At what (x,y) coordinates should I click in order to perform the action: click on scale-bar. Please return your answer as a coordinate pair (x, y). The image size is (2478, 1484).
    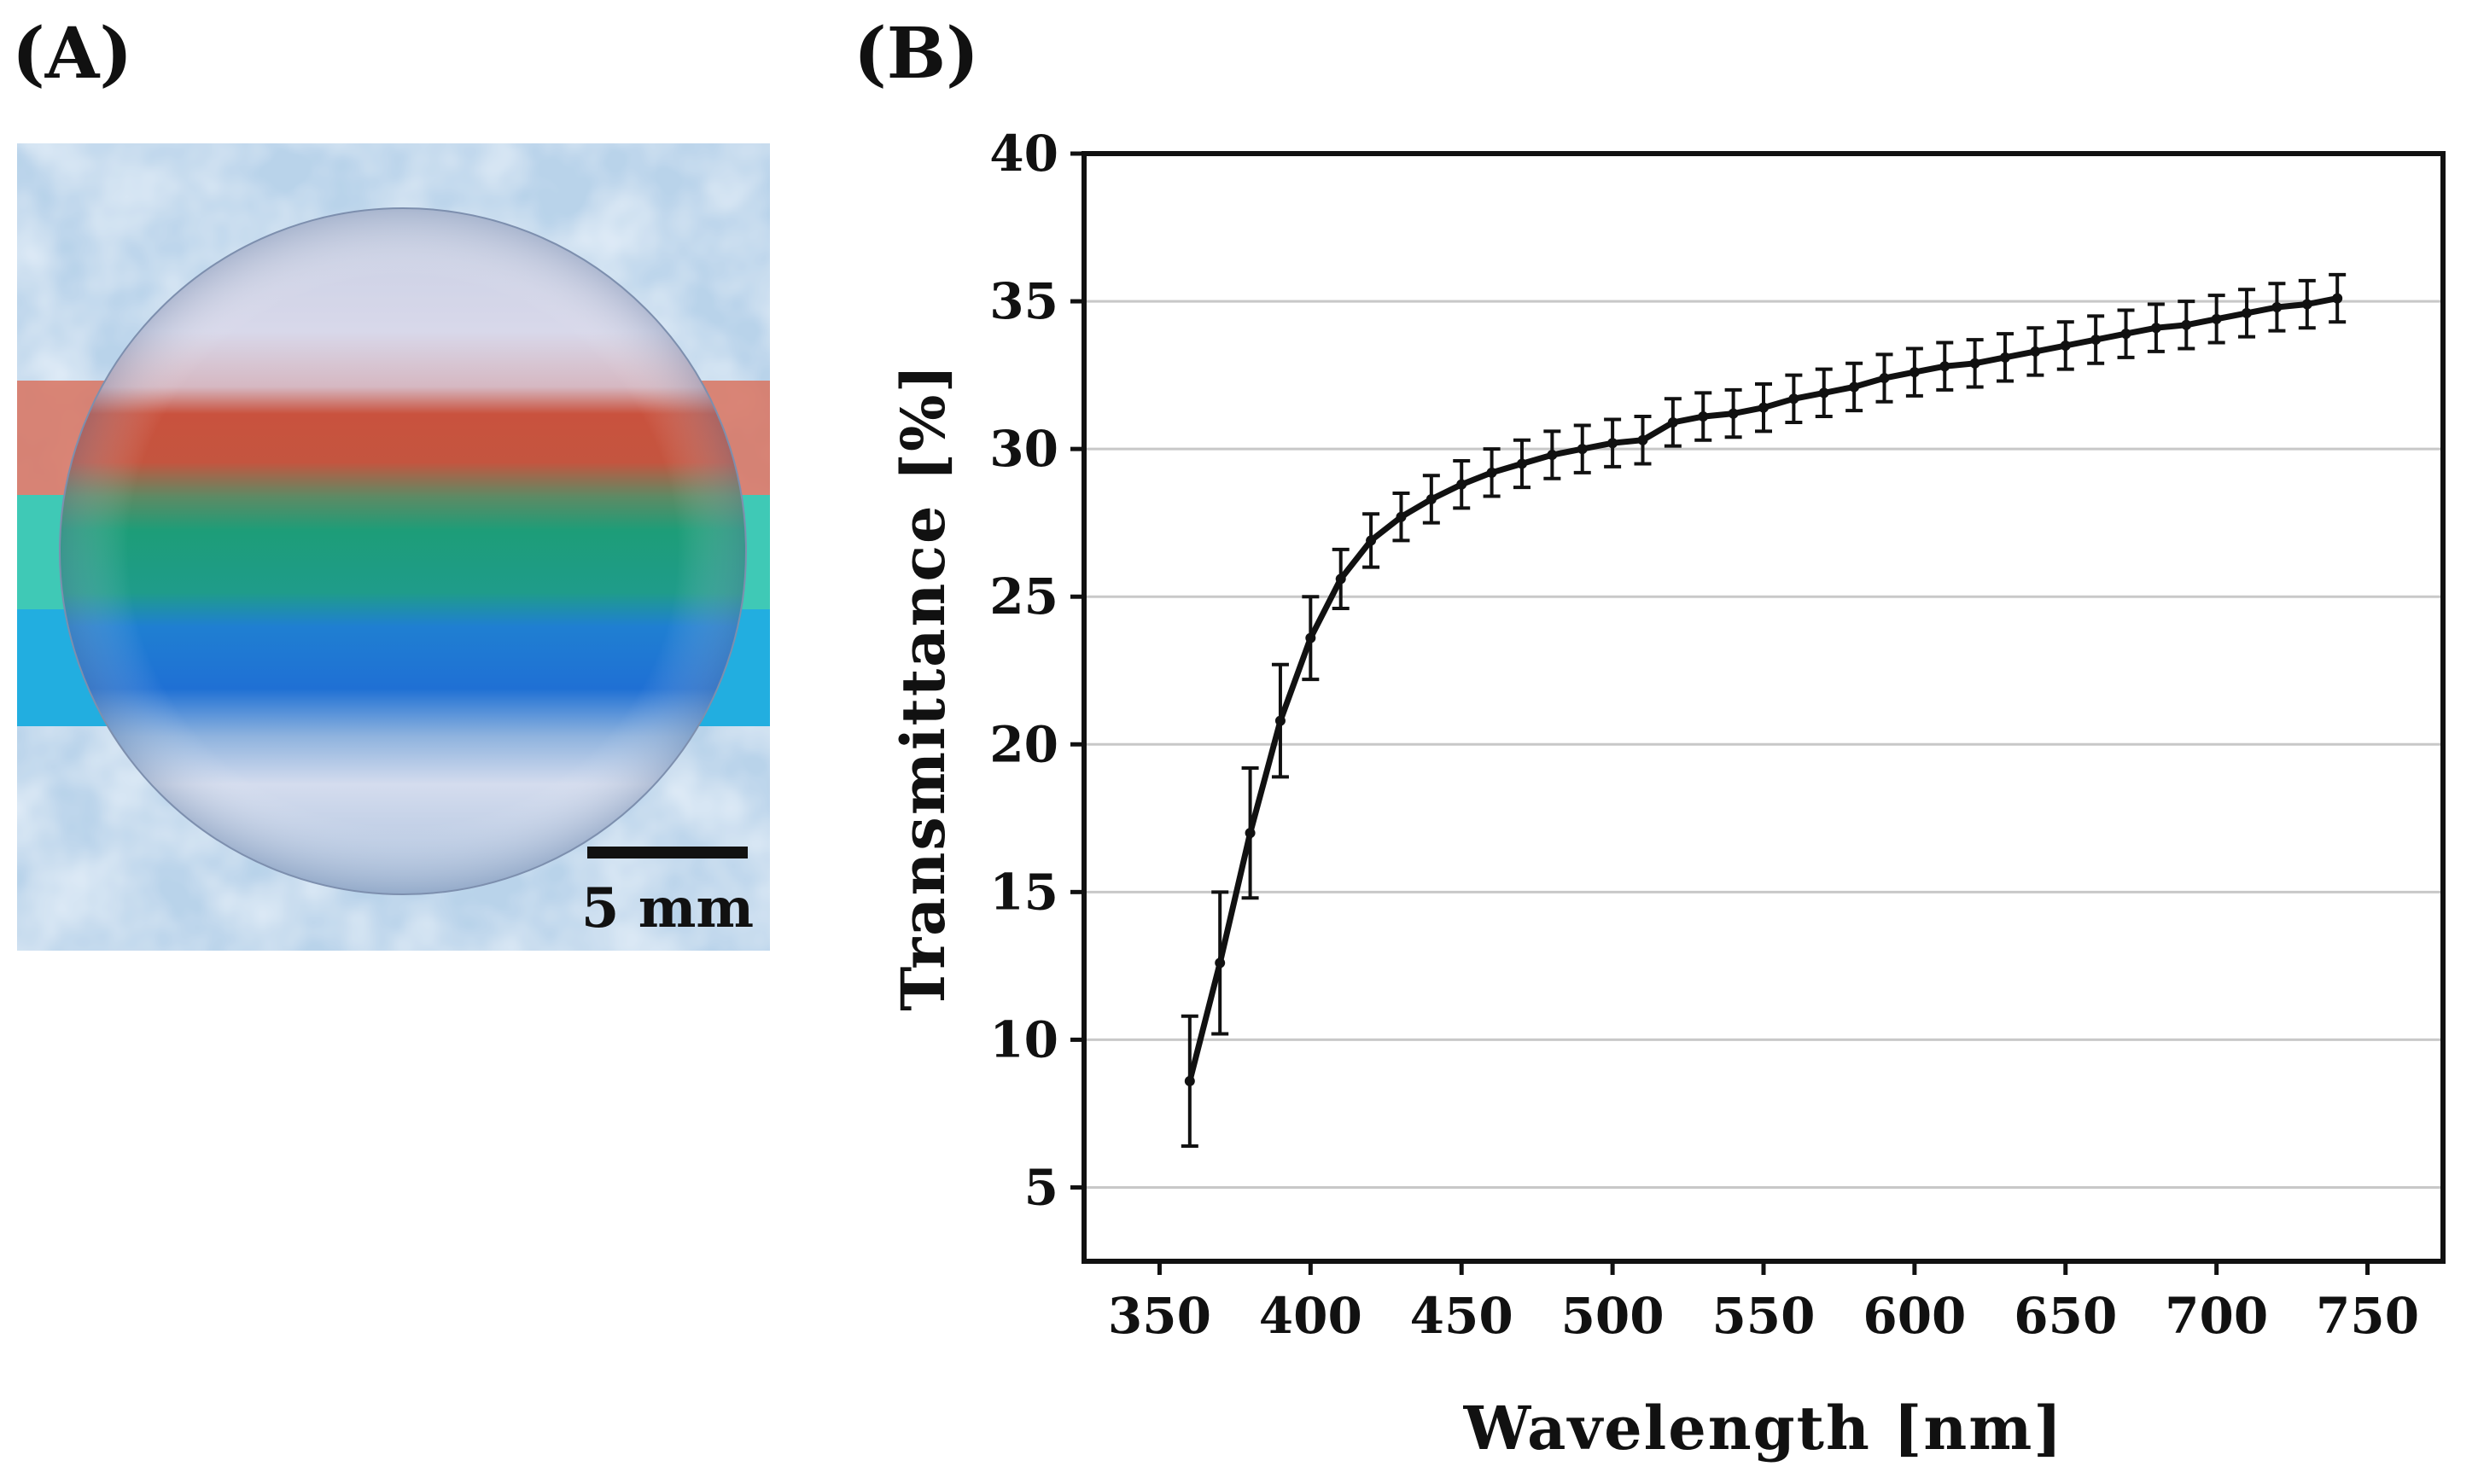
    Looking at the image, I should click on (667, 852).